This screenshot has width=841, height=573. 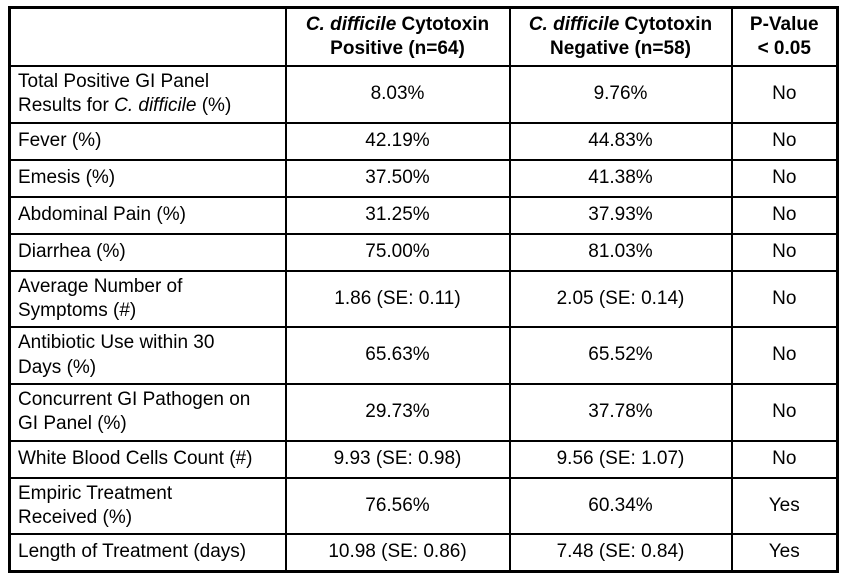 What do you see at coordinates (620, 553) in the screenshot?
I see `negative-value: 7.48 (SE: 0.84)` at bounding box center [620, 553].